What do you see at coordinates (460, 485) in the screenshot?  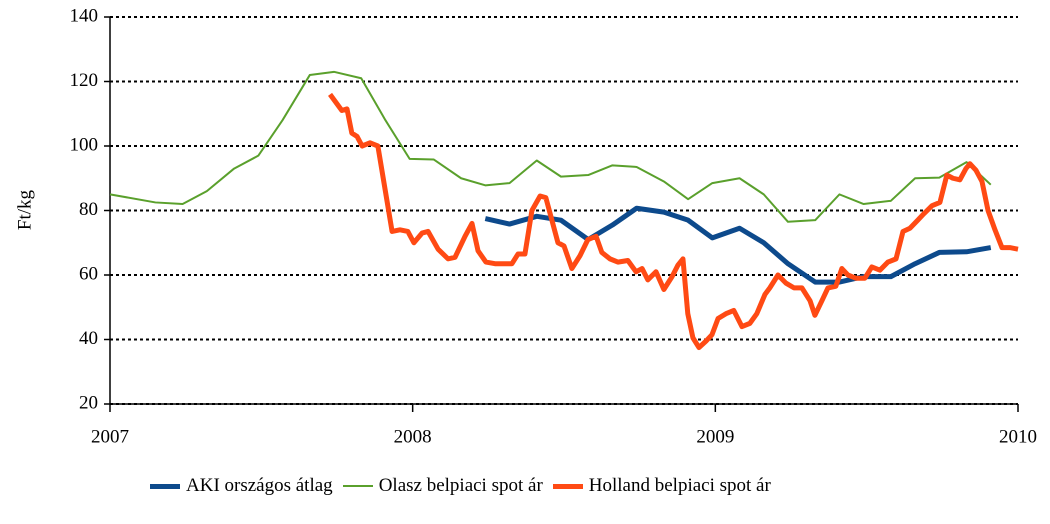 I see `legend-label: Olasz belpiaci spot ár` at bounding box center [460, 485].